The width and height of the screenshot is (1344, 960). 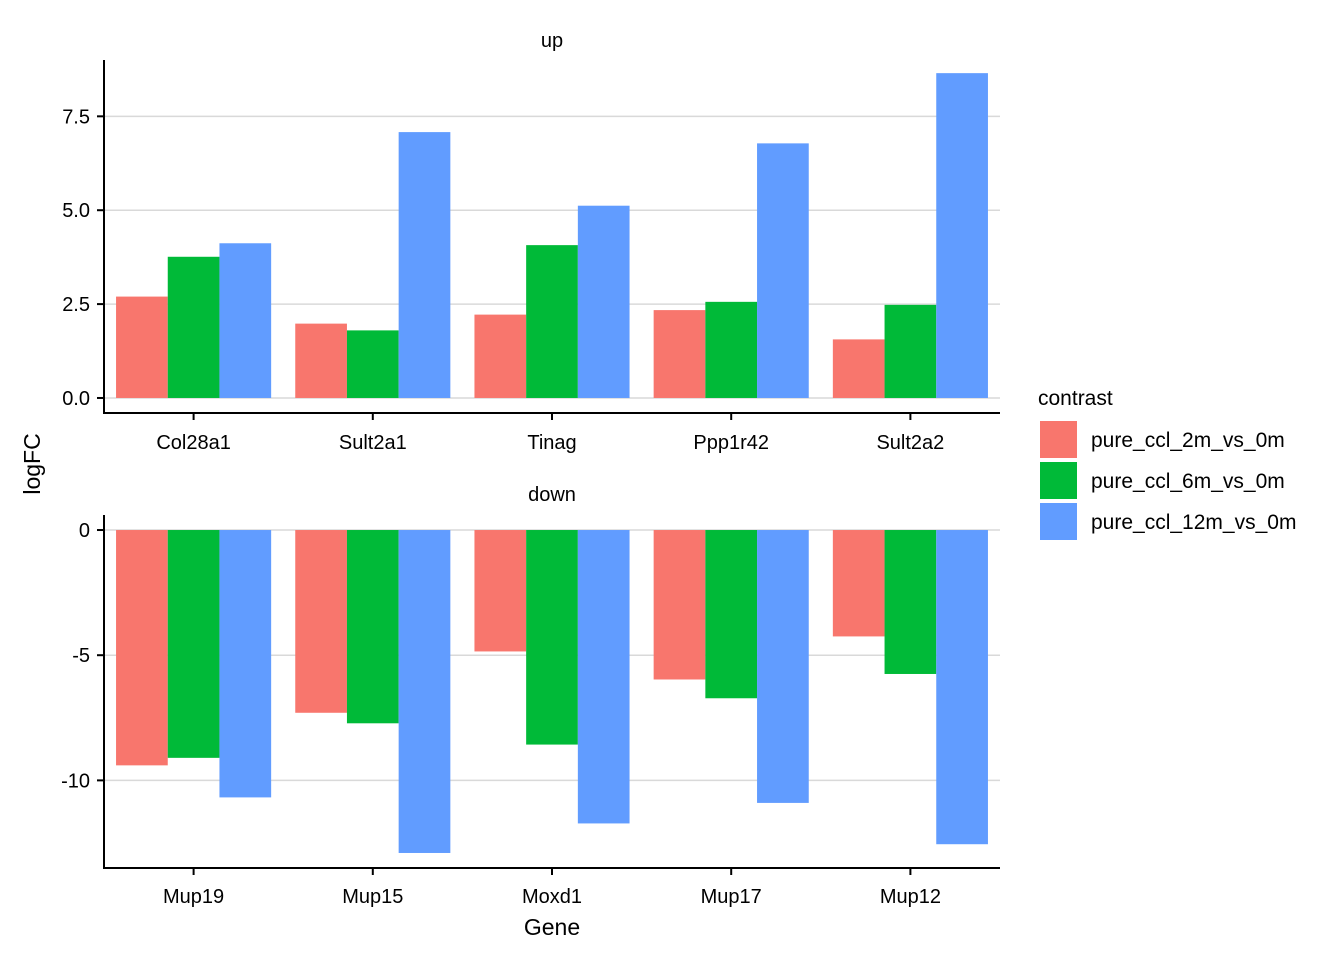 What do you see at coordinates (552, 321) in the screenshot?
I see `bar-tinag-pure-ccl-6m-vs-0m` at bounding box center [552, 321].